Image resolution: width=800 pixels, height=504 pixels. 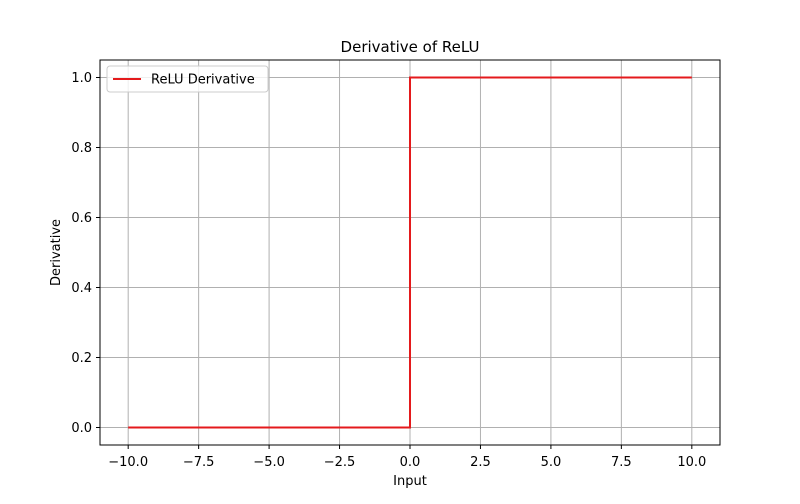 I want to click on y-tick-label: 0.4, so click(x=81, y=288).